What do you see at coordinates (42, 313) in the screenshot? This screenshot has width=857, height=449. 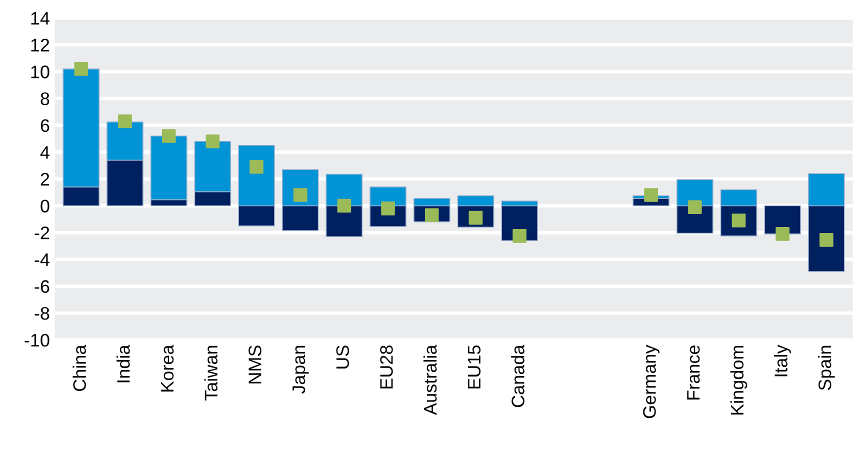 I see `y-tick-label: -8` at bounding box center [42, 313].